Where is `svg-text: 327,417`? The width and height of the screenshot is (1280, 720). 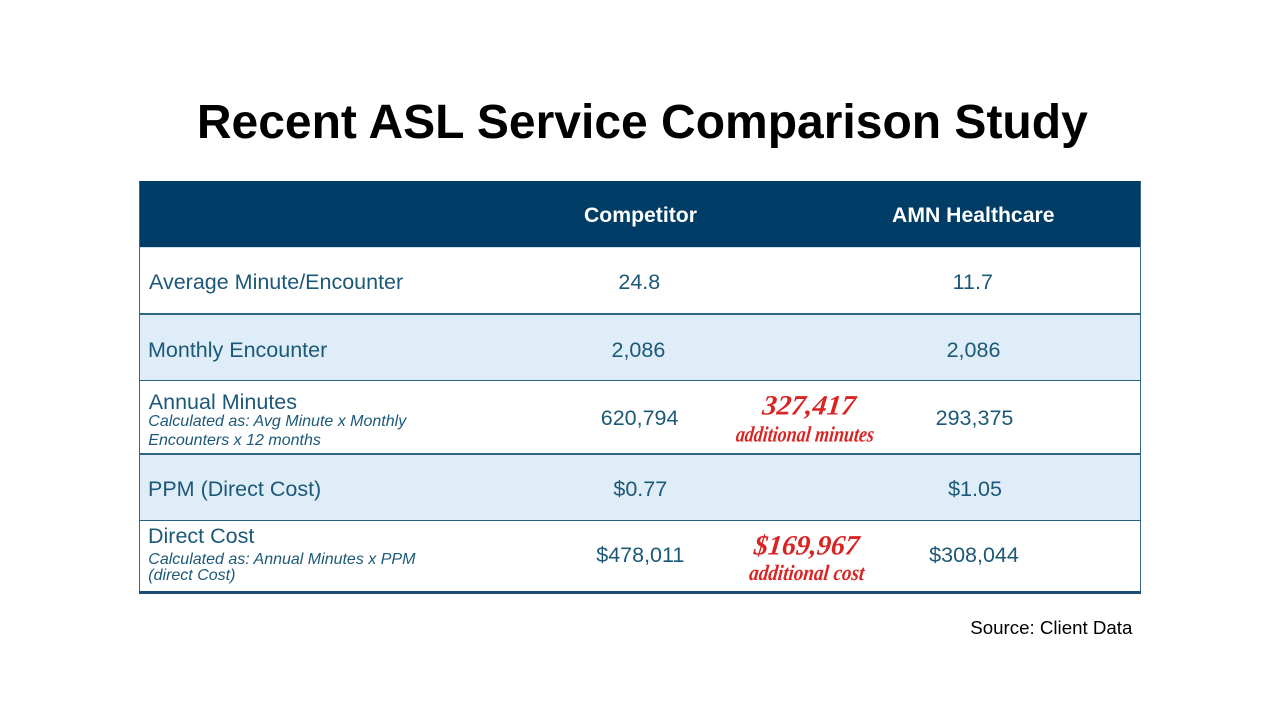 svg-text: 327,417 is located at coordinates (809, 405).